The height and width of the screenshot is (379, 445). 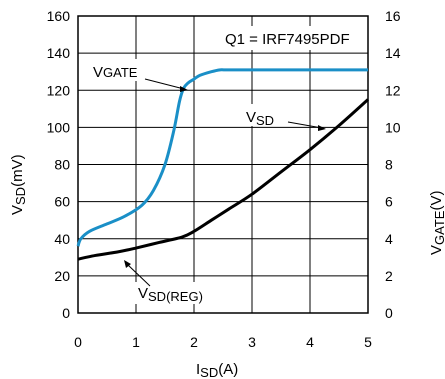 What do you see at coordinates (393, 16) in the screenshot?
I see `y-right-tick-label: 16` at bounding box center [393, 16].